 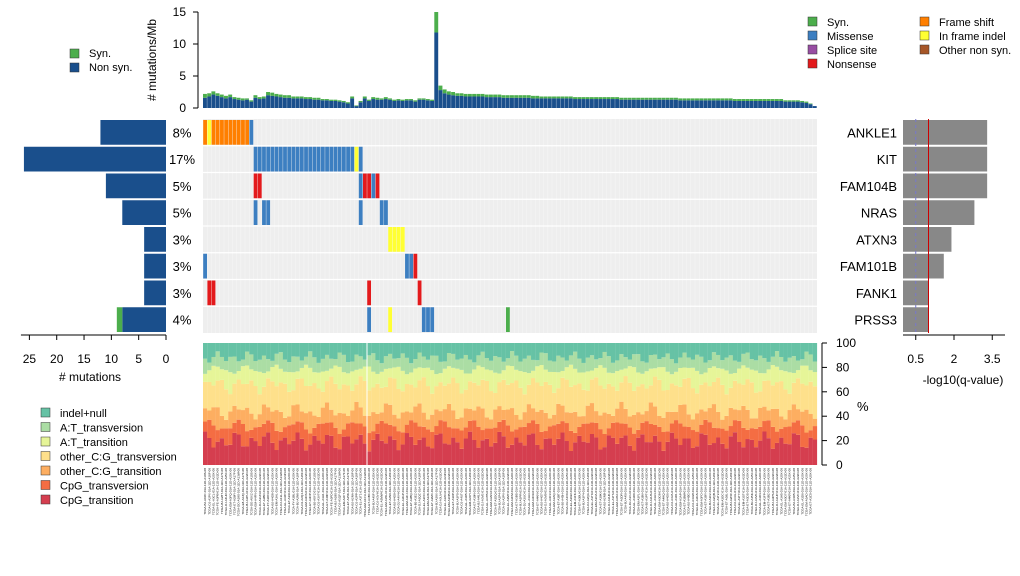 What do you see at coordinates (546, 491) in the screenshot?
I see `sample-id-label: TCGA-DJ-A3VB-01A-11D-A22D-08` at bounding box center [546, 491].